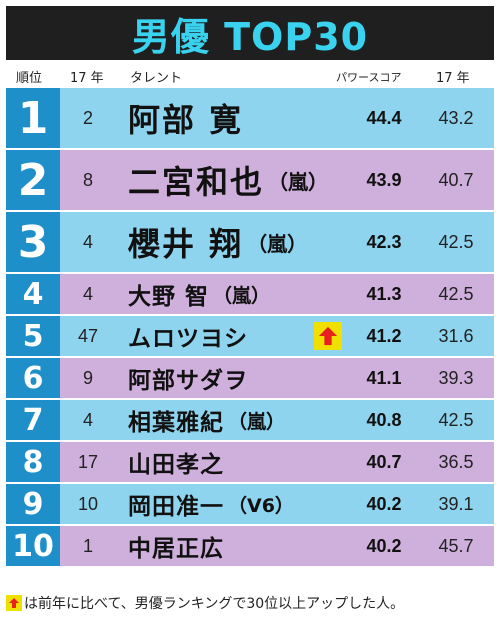 This screenshot has width=500, height=620. I want to click on talent-name-text: 櫻井 翔, so click(186, 244).